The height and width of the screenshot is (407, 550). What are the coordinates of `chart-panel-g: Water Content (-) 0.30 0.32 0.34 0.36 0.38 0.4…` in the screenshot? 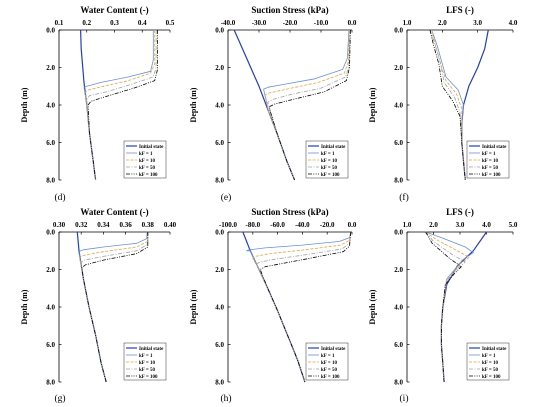 It's located at (98, 305).